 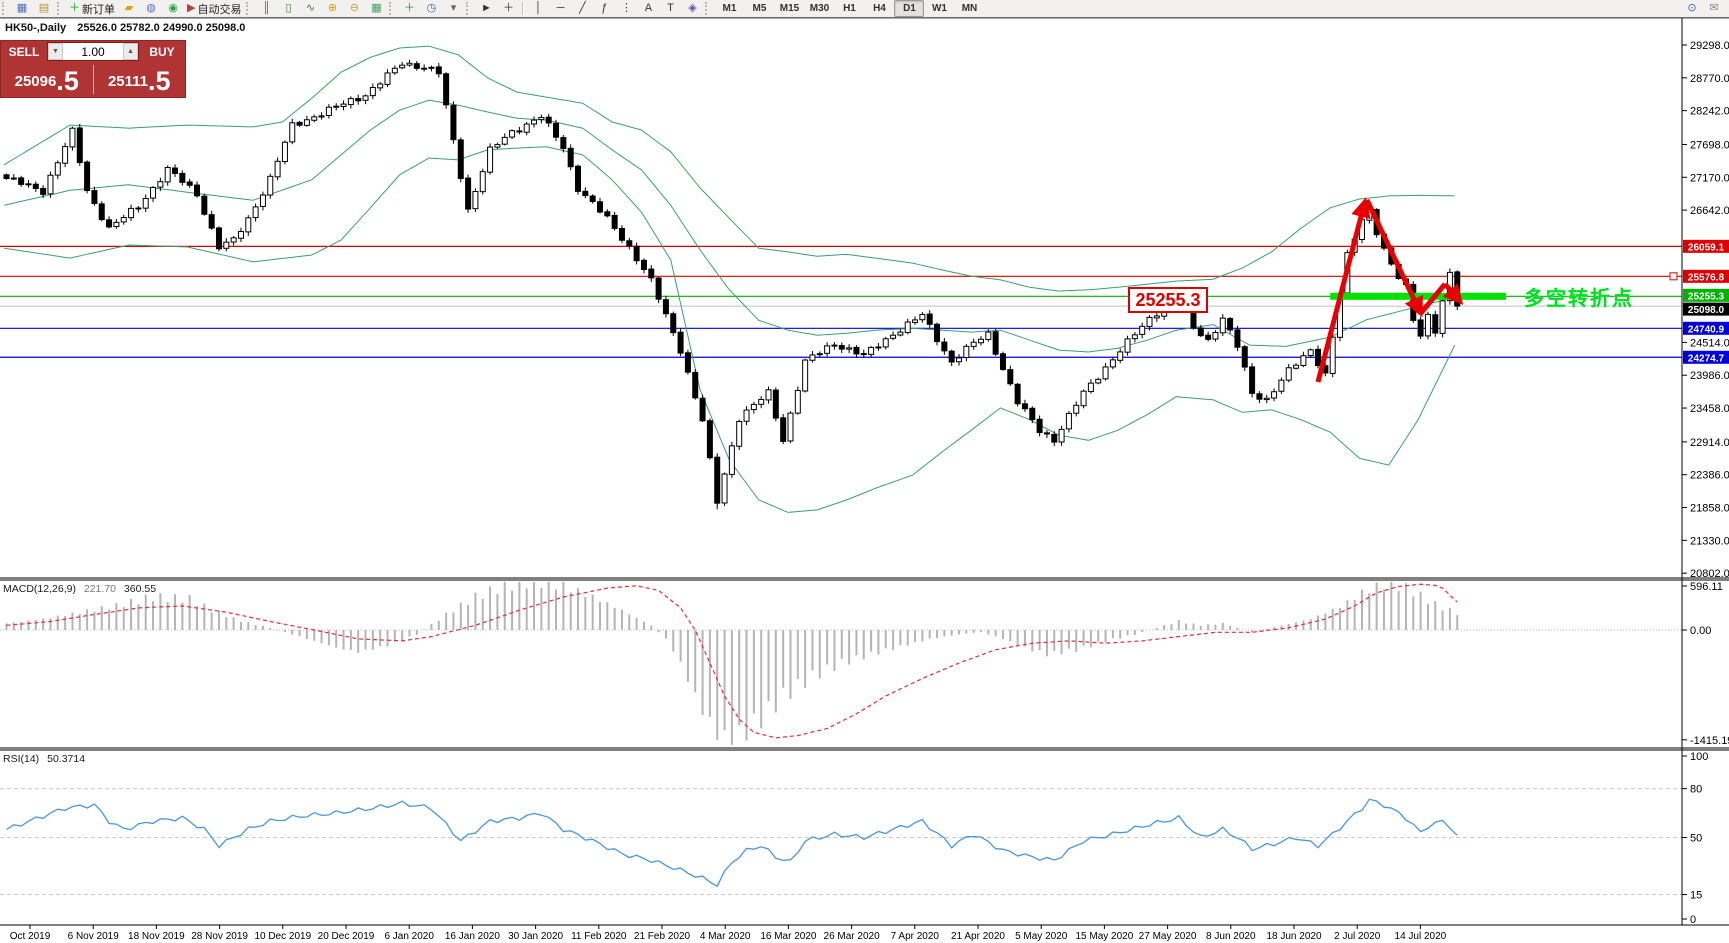 I want to click on new-chart-icon: ▦, so click(x=22, y=8).